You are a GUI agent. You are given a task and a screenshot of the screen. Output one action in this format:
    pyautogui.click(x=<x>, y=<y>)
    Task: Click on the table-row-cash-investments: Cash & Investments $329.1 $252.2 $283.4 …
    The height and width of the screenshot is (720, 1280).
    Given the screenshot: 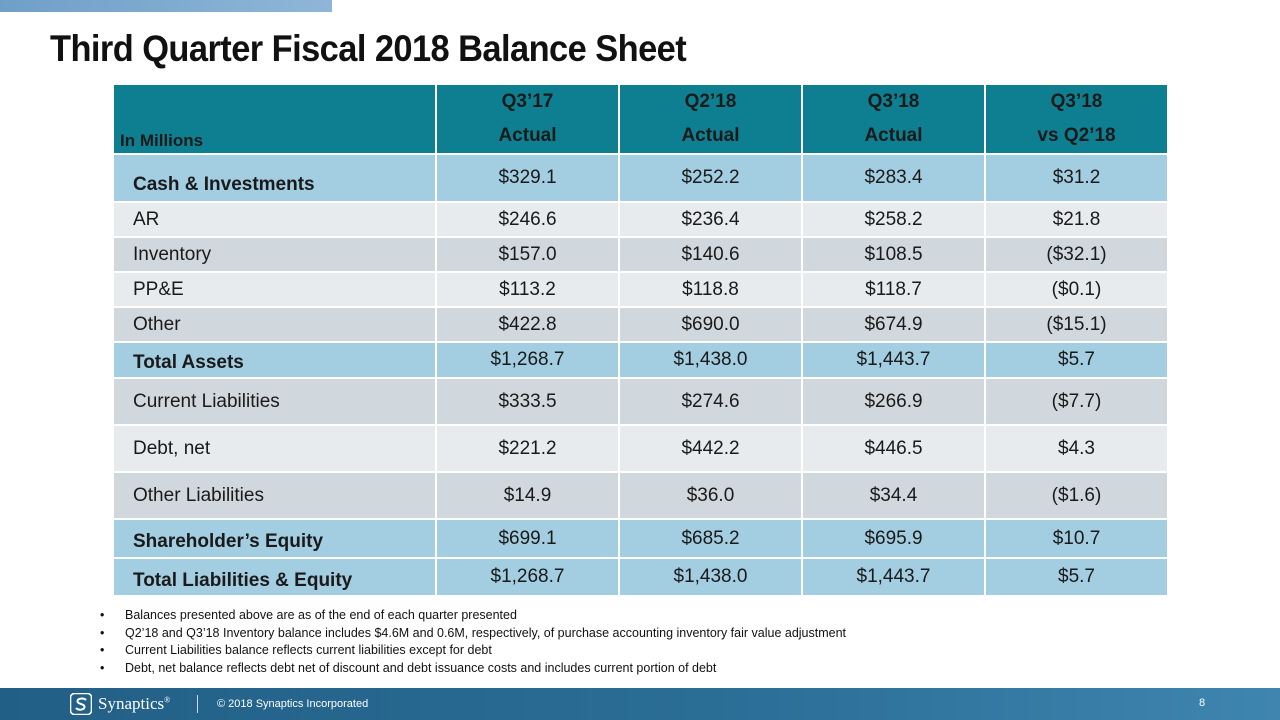 What is the action you would take?
    pyautogui.click(x=640, y=178)
    